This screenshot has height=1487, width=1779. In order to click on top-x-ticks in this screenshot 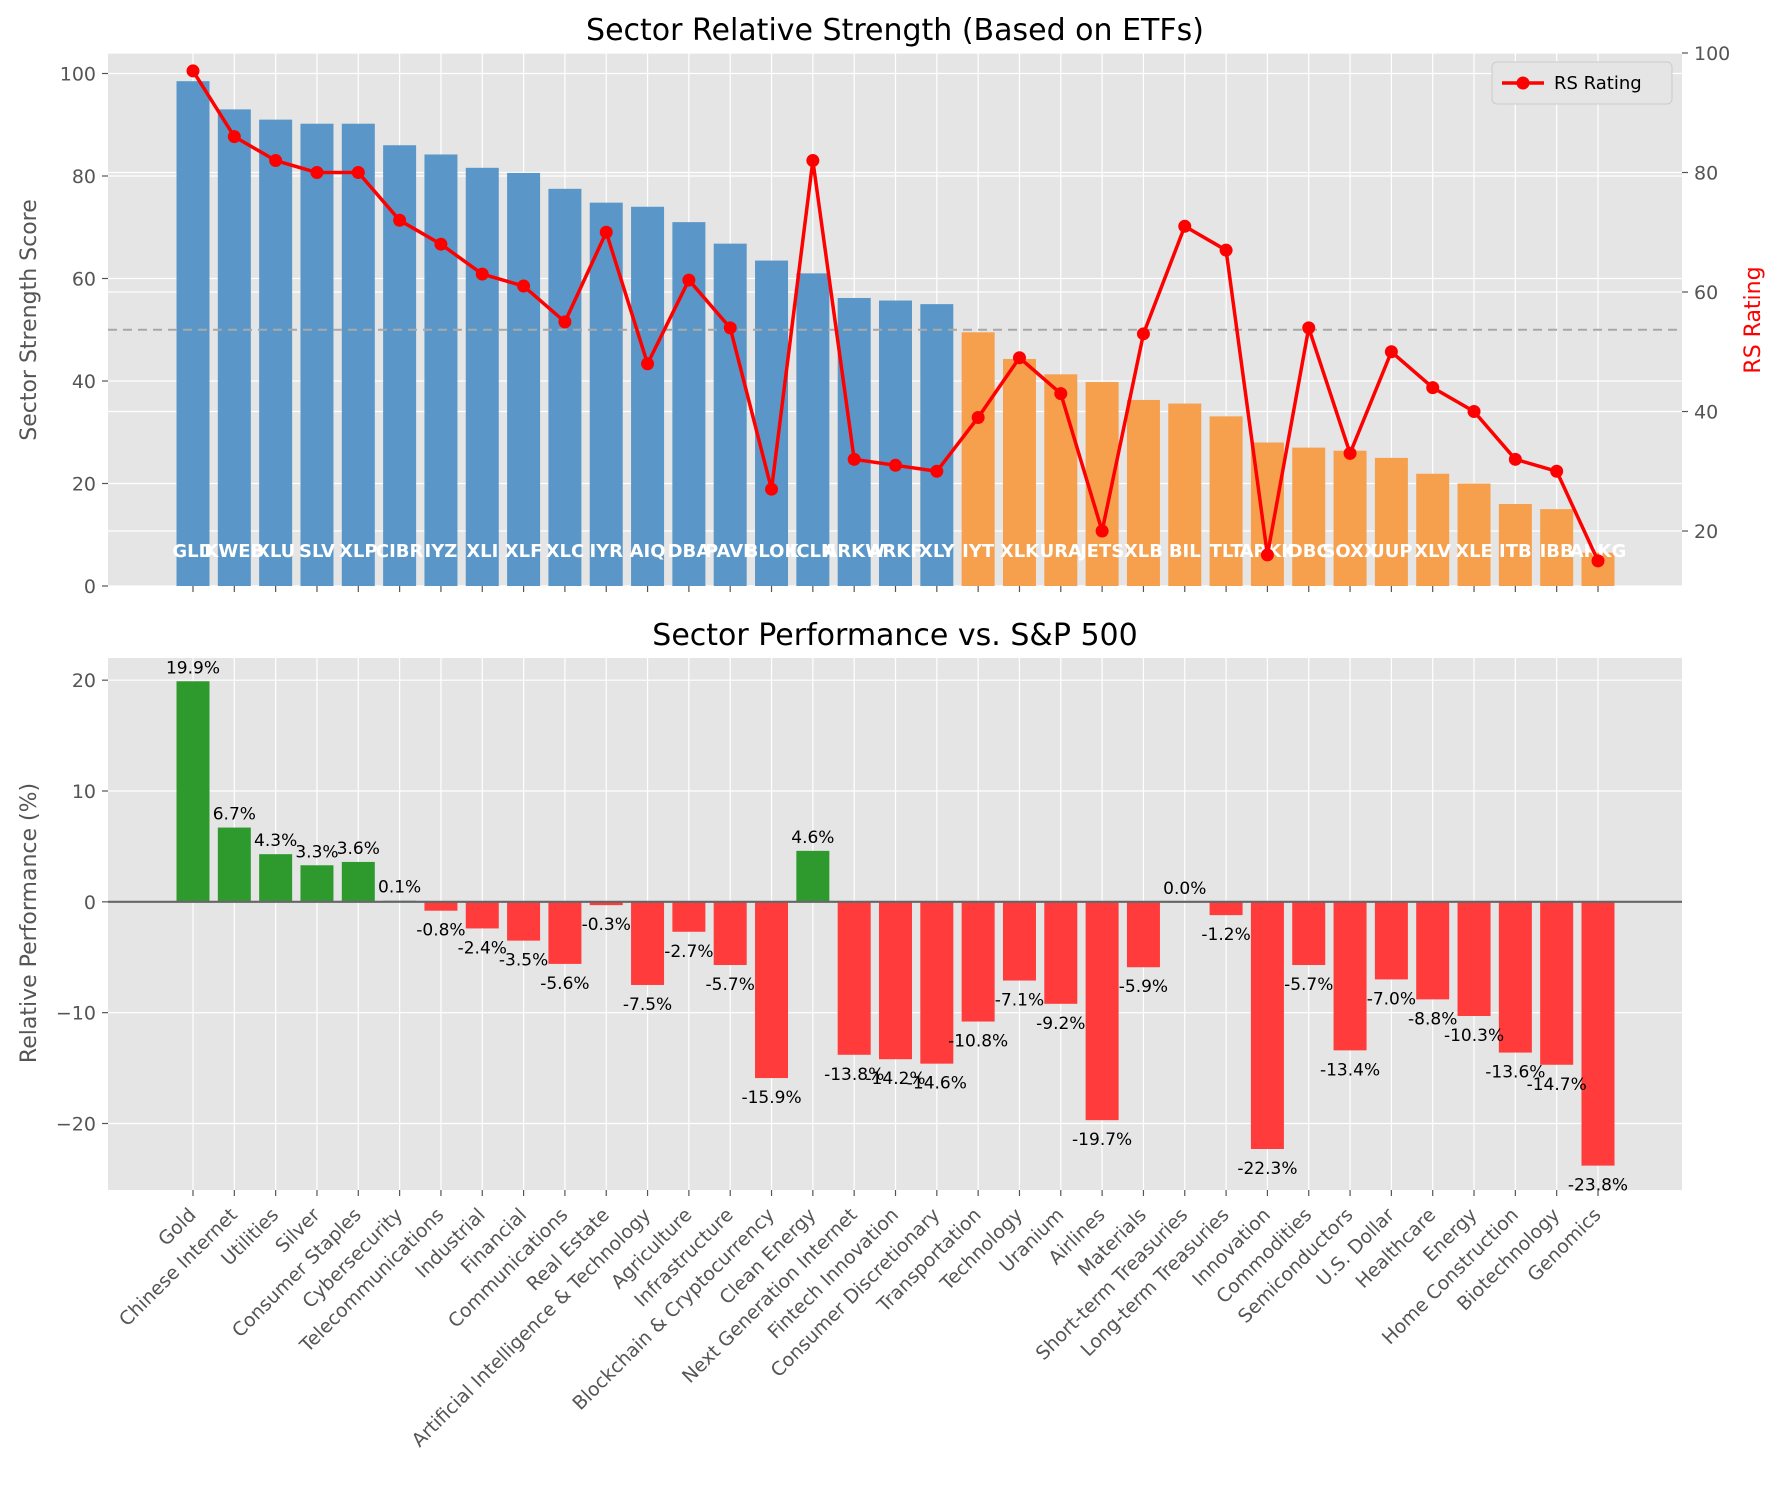, I will do `click(895, 589)`.